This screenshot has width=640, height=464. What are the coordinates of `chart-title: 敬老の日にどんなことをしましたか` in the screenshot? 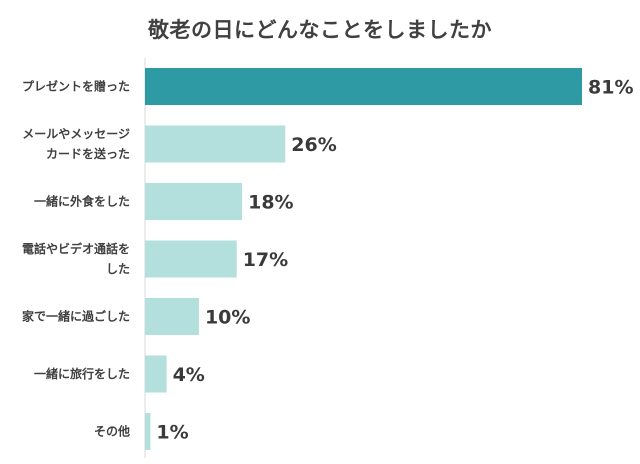 It's located at (320, 30).